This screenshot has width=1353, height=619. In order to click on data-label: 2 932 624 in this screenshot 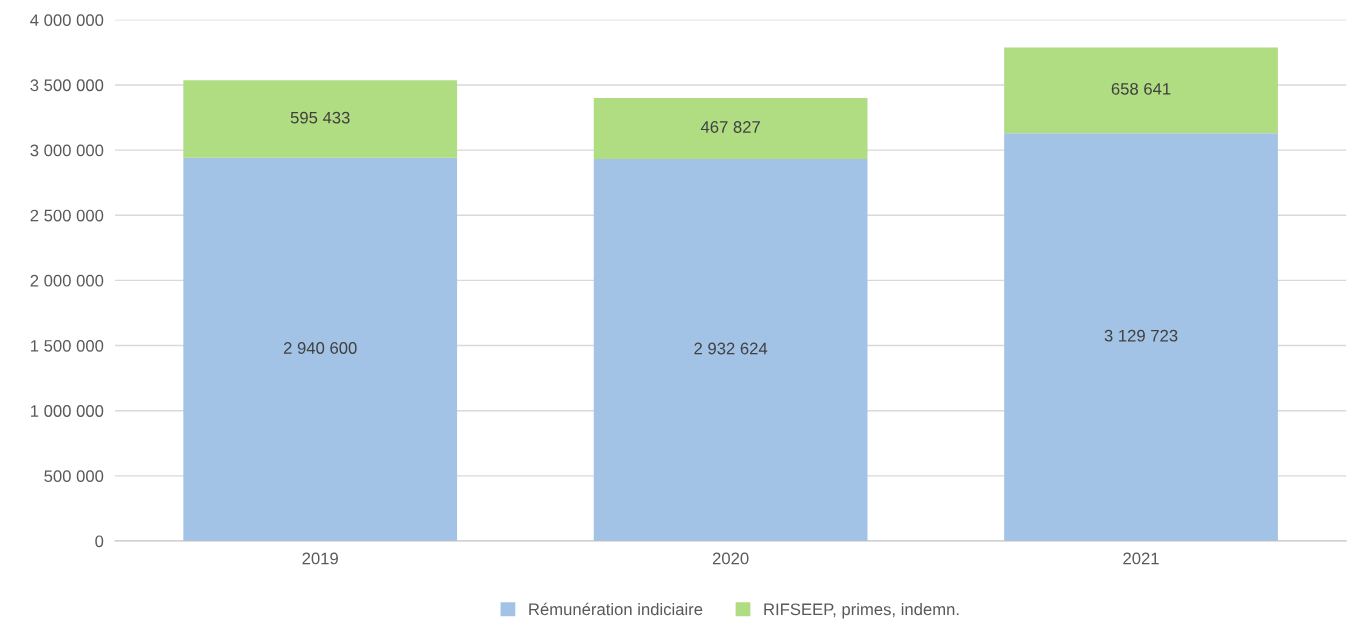, I will do `click(731, 348)`.